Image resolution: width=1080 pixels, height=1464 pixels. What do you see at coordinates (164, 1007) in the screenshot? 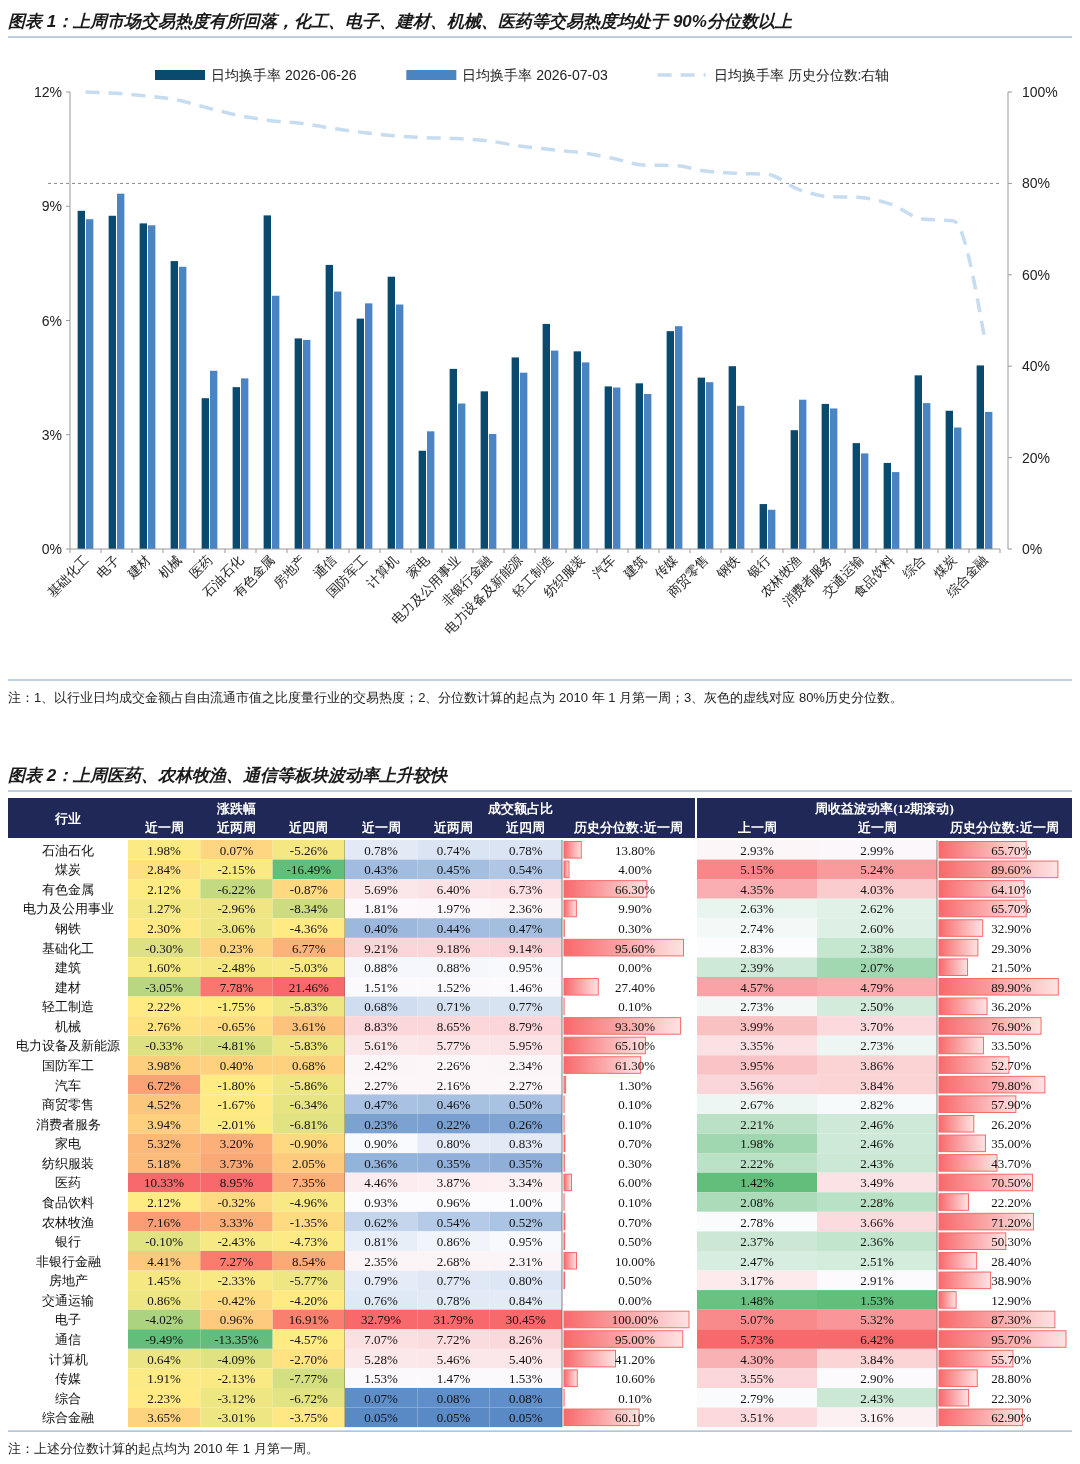
I see `data-label: 2.22%` at bounding box center [164, 1007].